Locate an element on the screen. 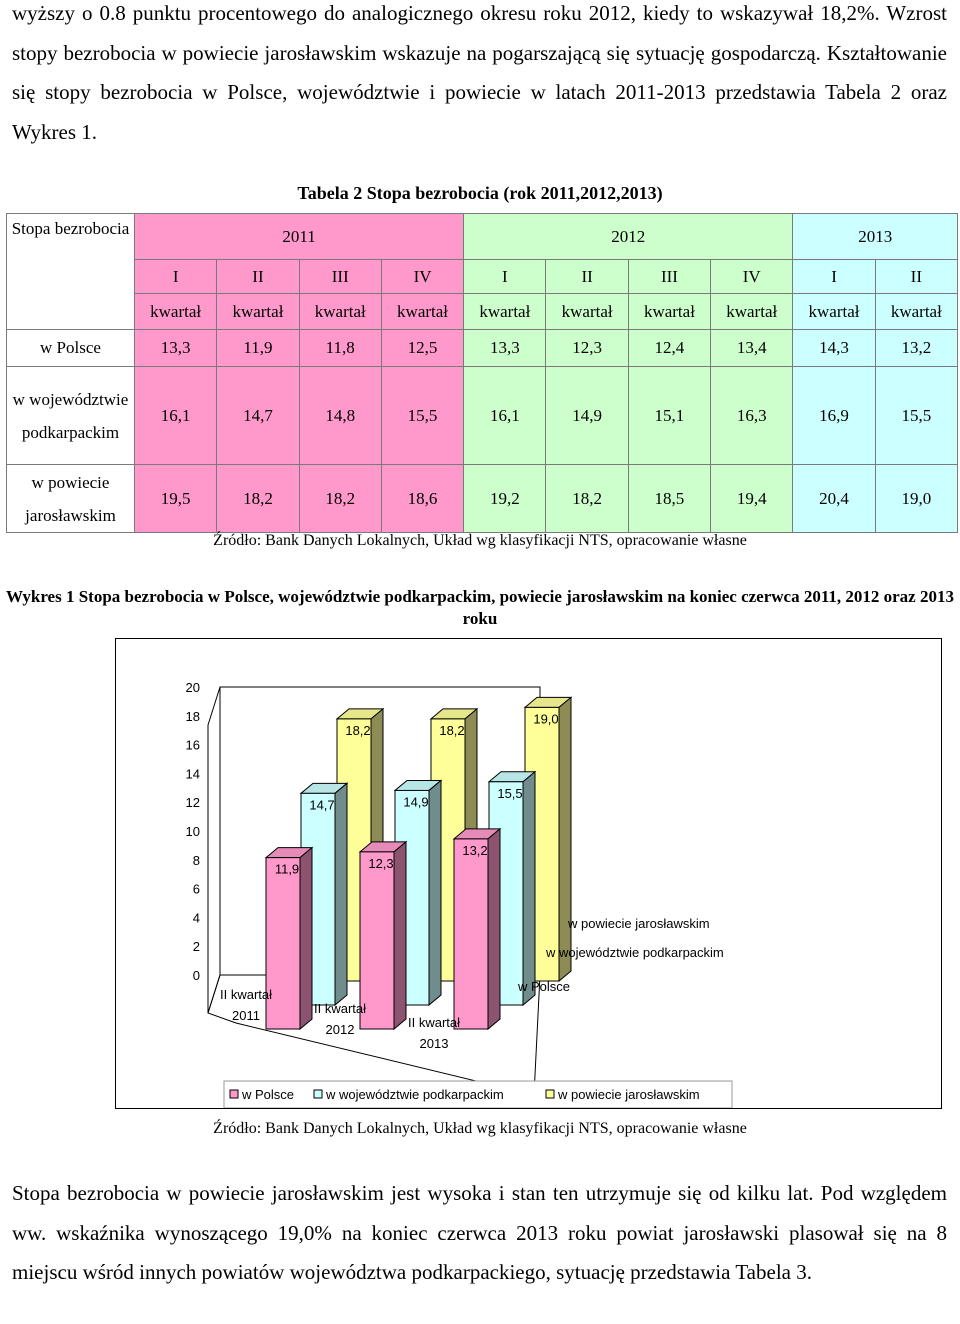  series-depth-label: w województwie podkarpackim is located at coordinates (634, 952).